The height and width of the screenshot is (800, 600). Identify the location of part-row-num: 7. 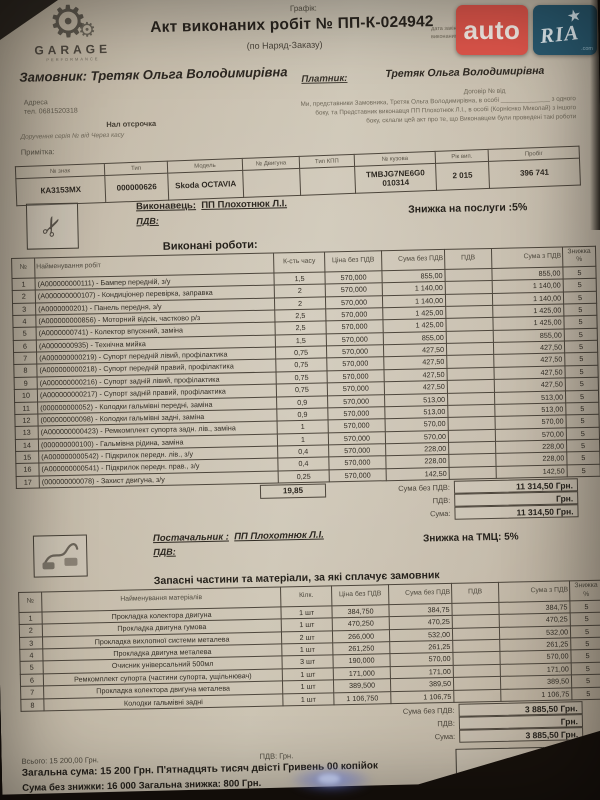
(32, 692).